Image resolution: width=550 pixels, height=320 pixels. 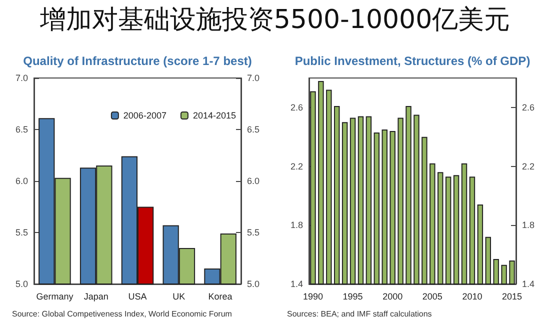 What do you see at coordinates (472, 297) in the screenshot?
I see `x-tick-label: 2010` at bounding box center [472, 297].